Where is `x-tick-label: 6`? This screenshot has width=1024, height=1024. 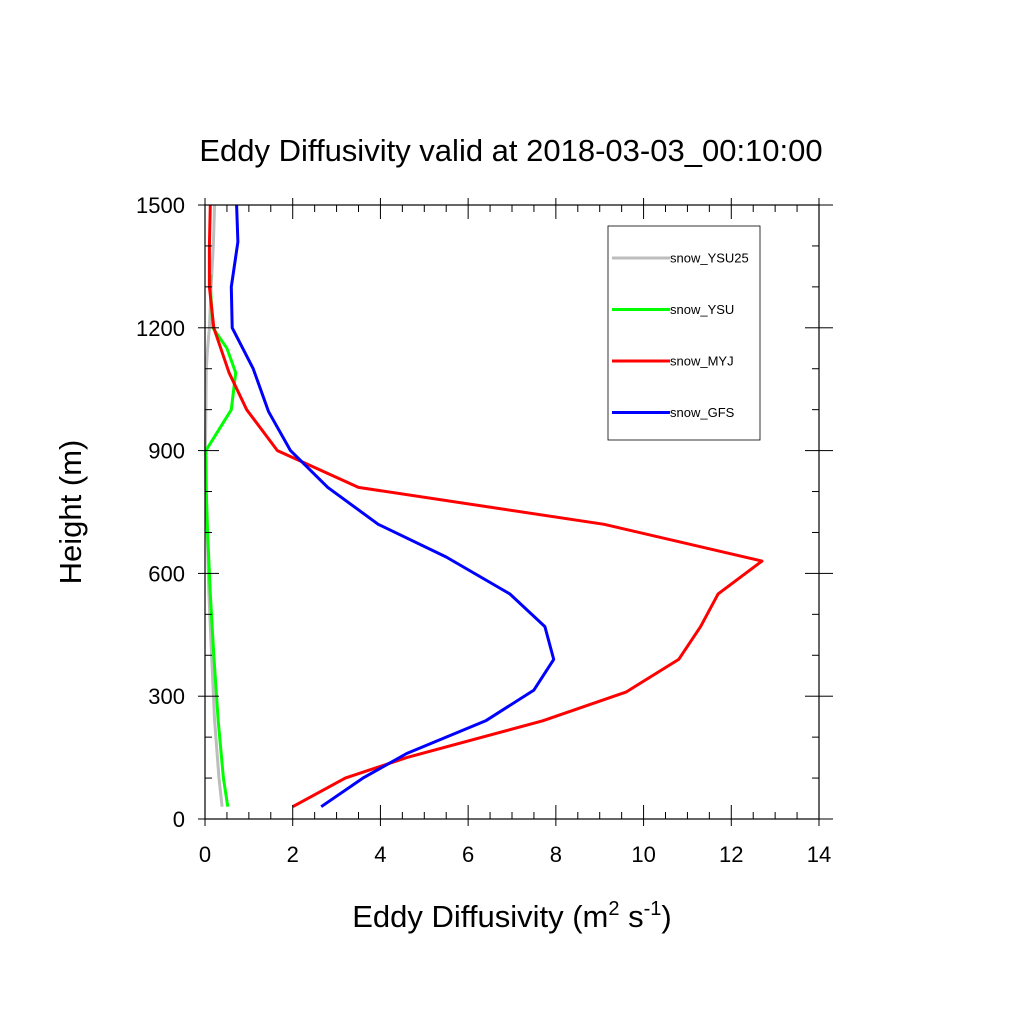
x-tick-label: 6 is located at coordinates (468, 854).